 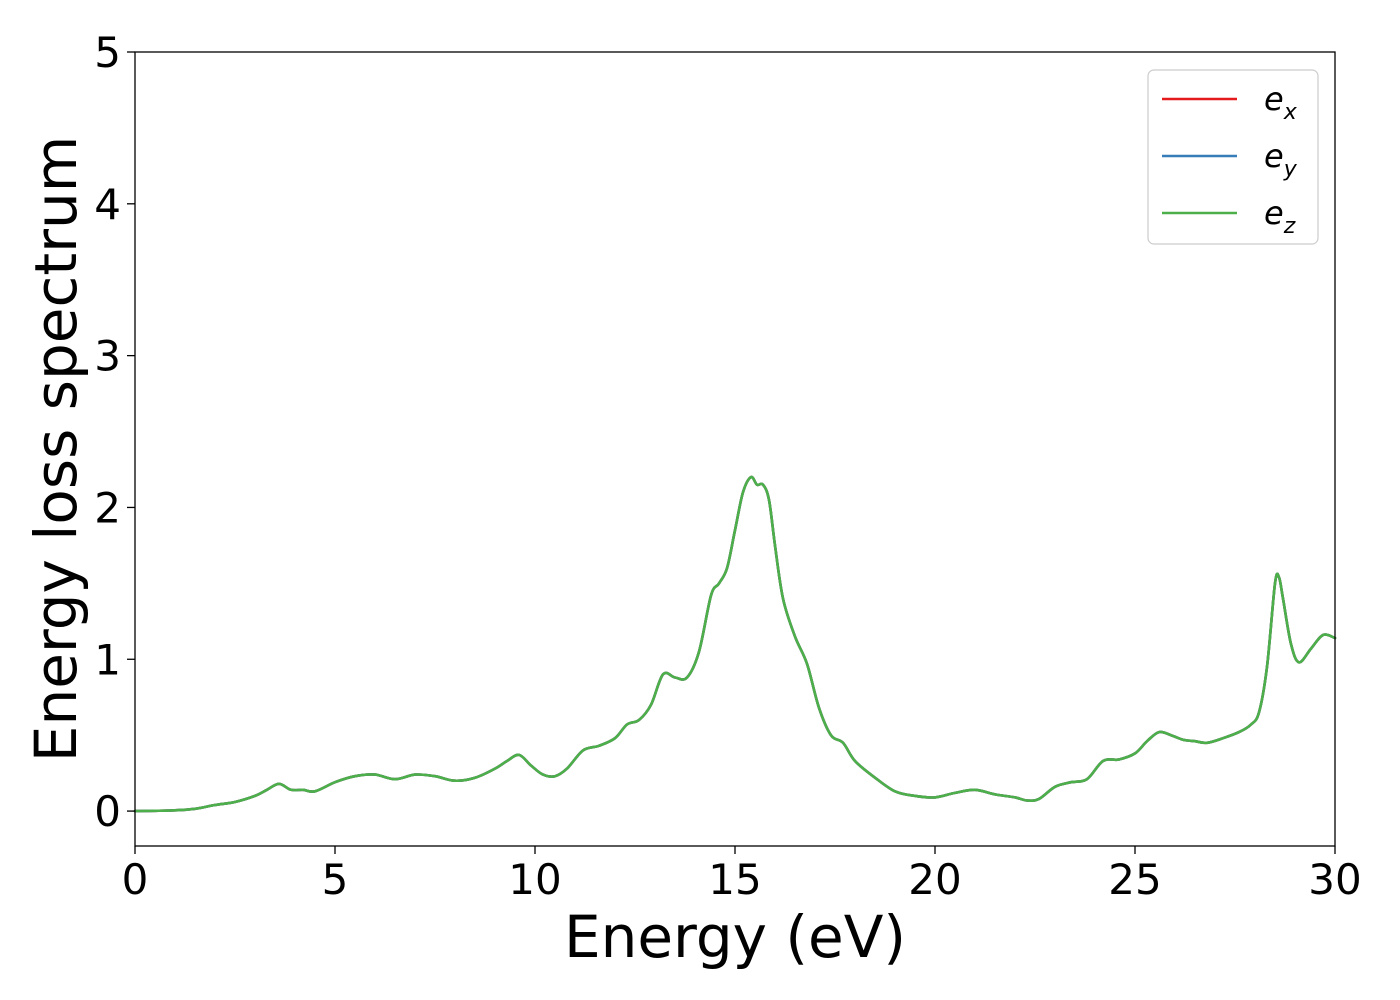 I want to click on y-axis-label: Energy loss spectrum, so click(x=56, y=449).